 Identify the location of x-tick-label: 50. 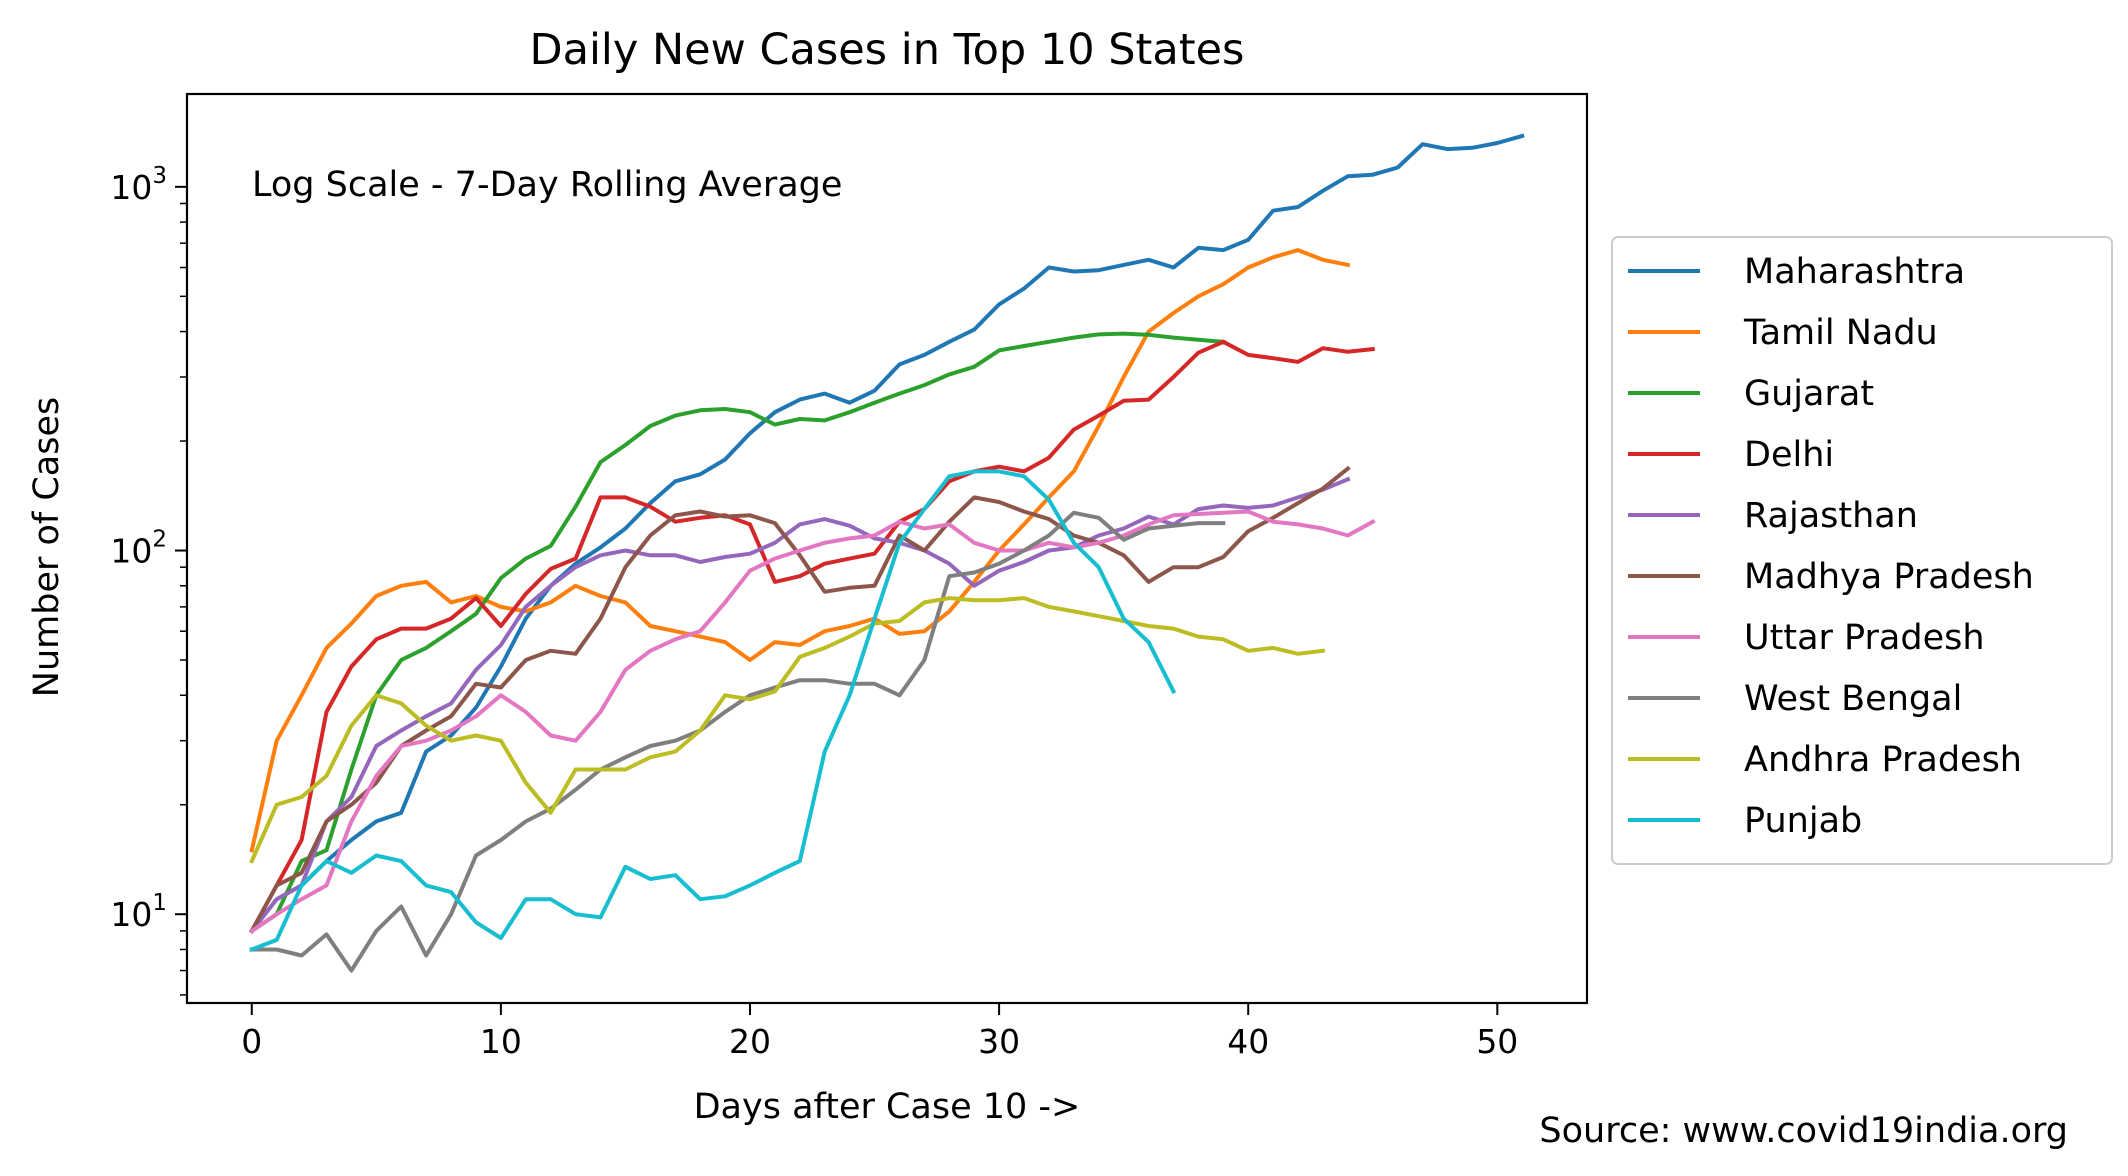
(1497, 1041).